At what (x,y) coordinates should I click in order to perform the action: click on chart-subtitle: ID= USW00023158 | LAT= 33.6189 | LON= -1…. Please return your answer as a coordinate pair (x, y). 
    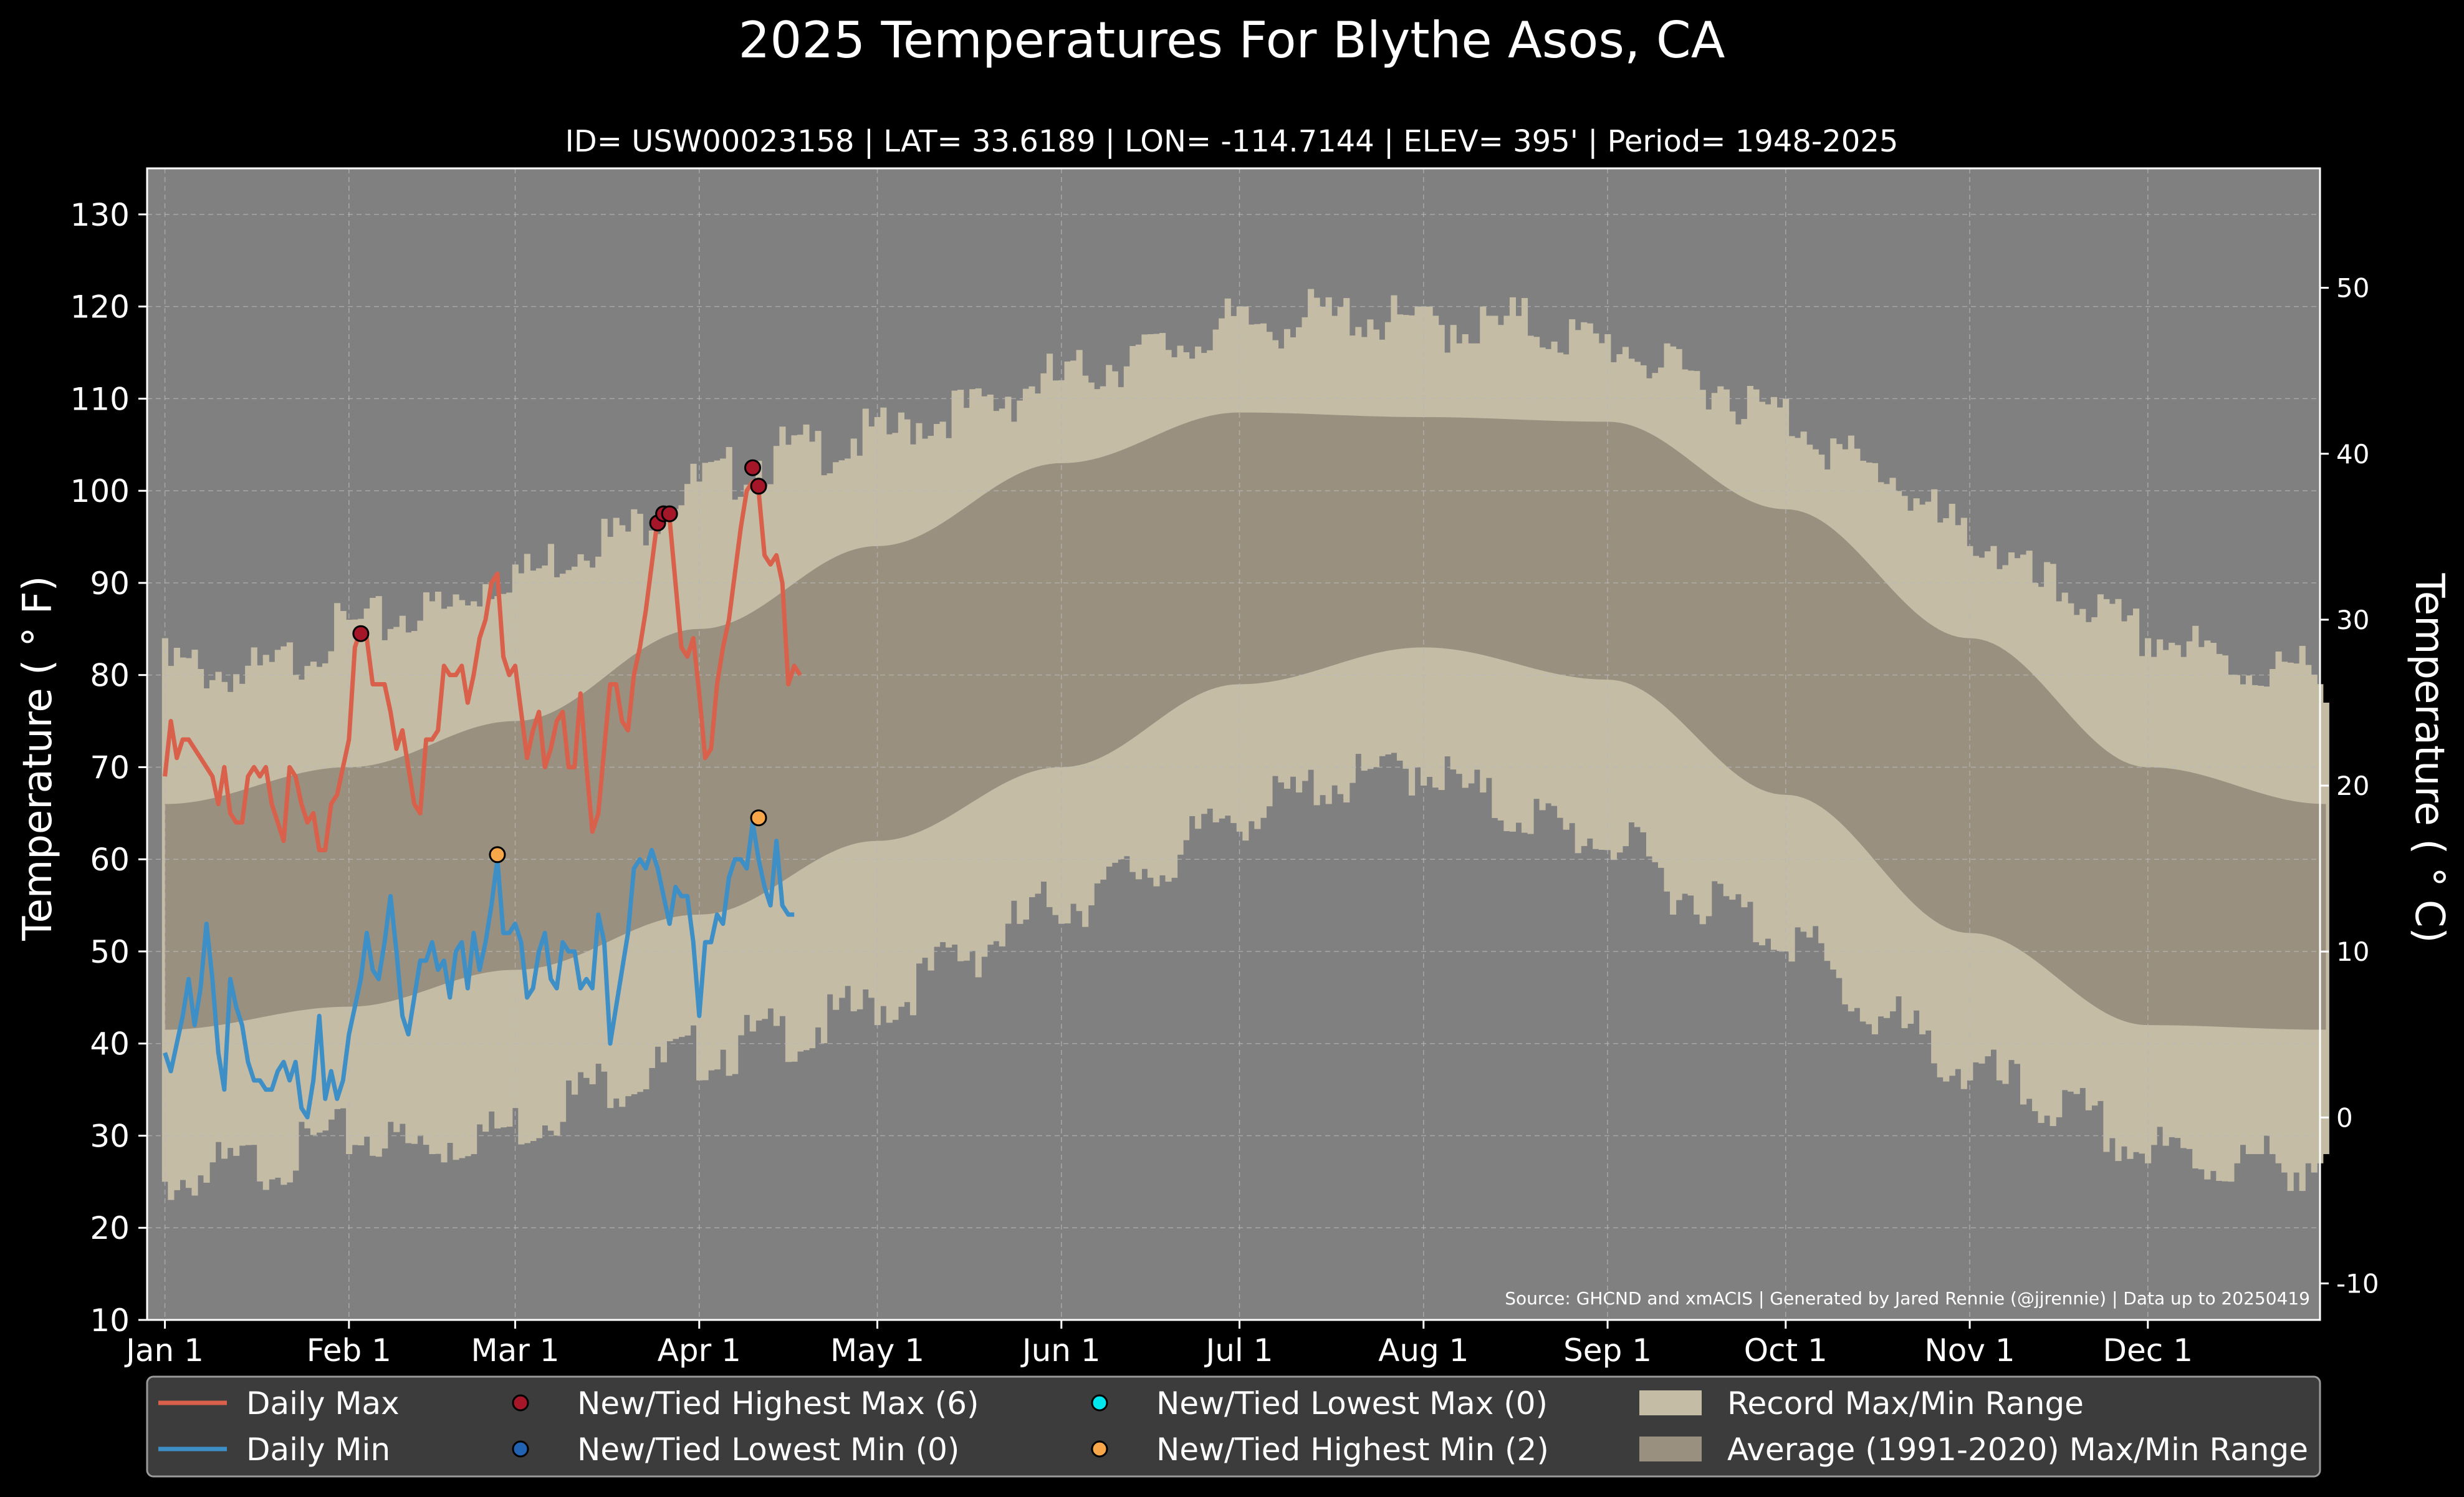
    Looking at the image, I should click on (1232, 141).